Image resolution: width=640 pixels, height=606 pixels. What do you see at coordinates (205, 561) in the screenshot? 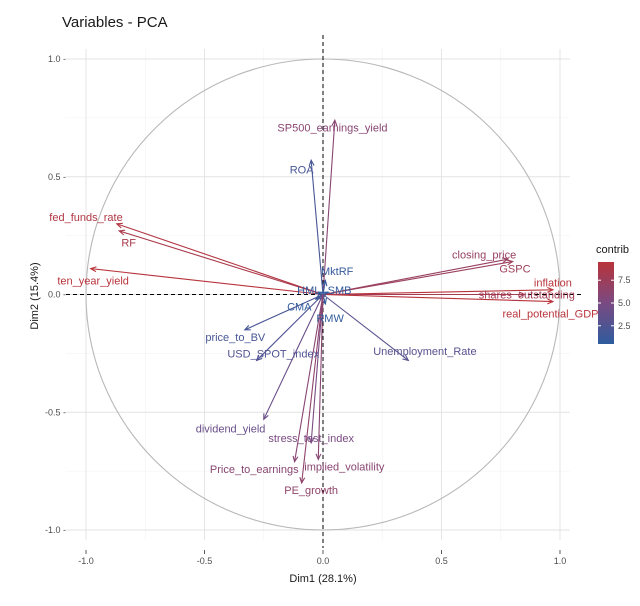
I see `x-tick-label: -0.5` at bounding box center [205, 561].